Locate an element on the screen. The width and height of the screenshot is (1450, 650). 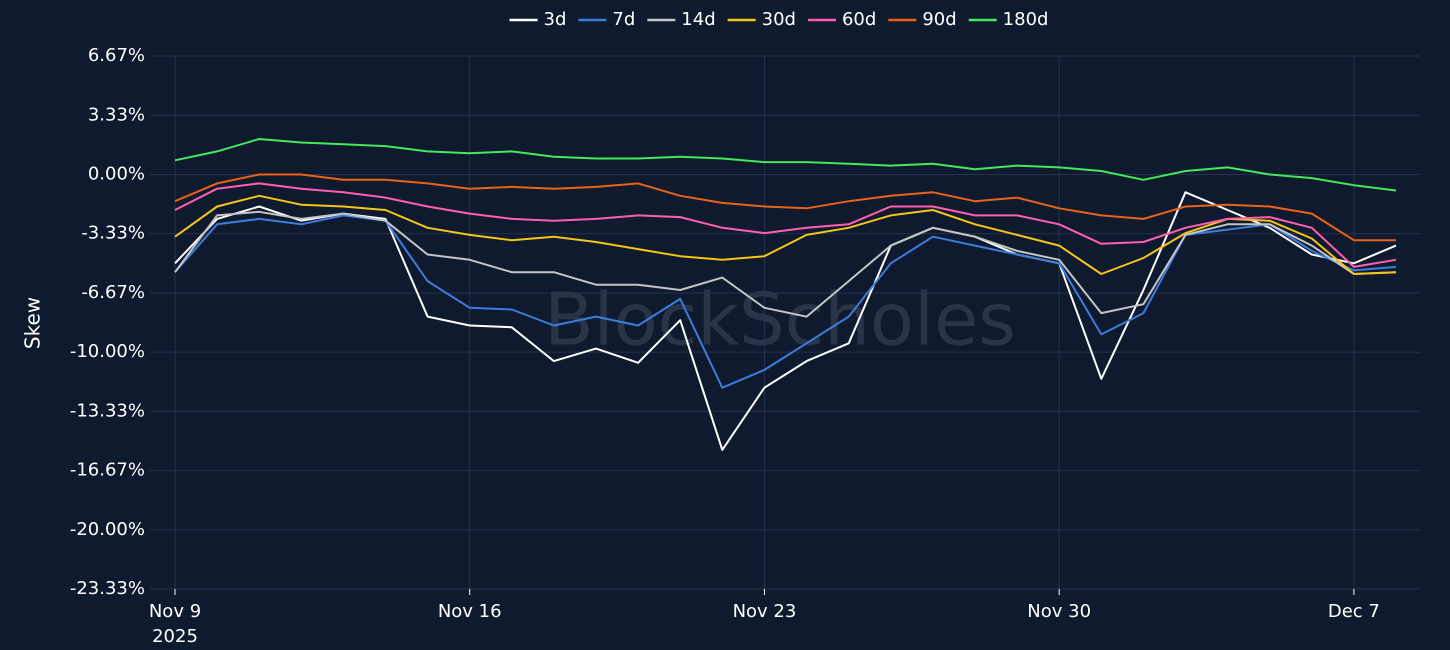
watermark: BlockScholes is located at coordinates (780, 320).